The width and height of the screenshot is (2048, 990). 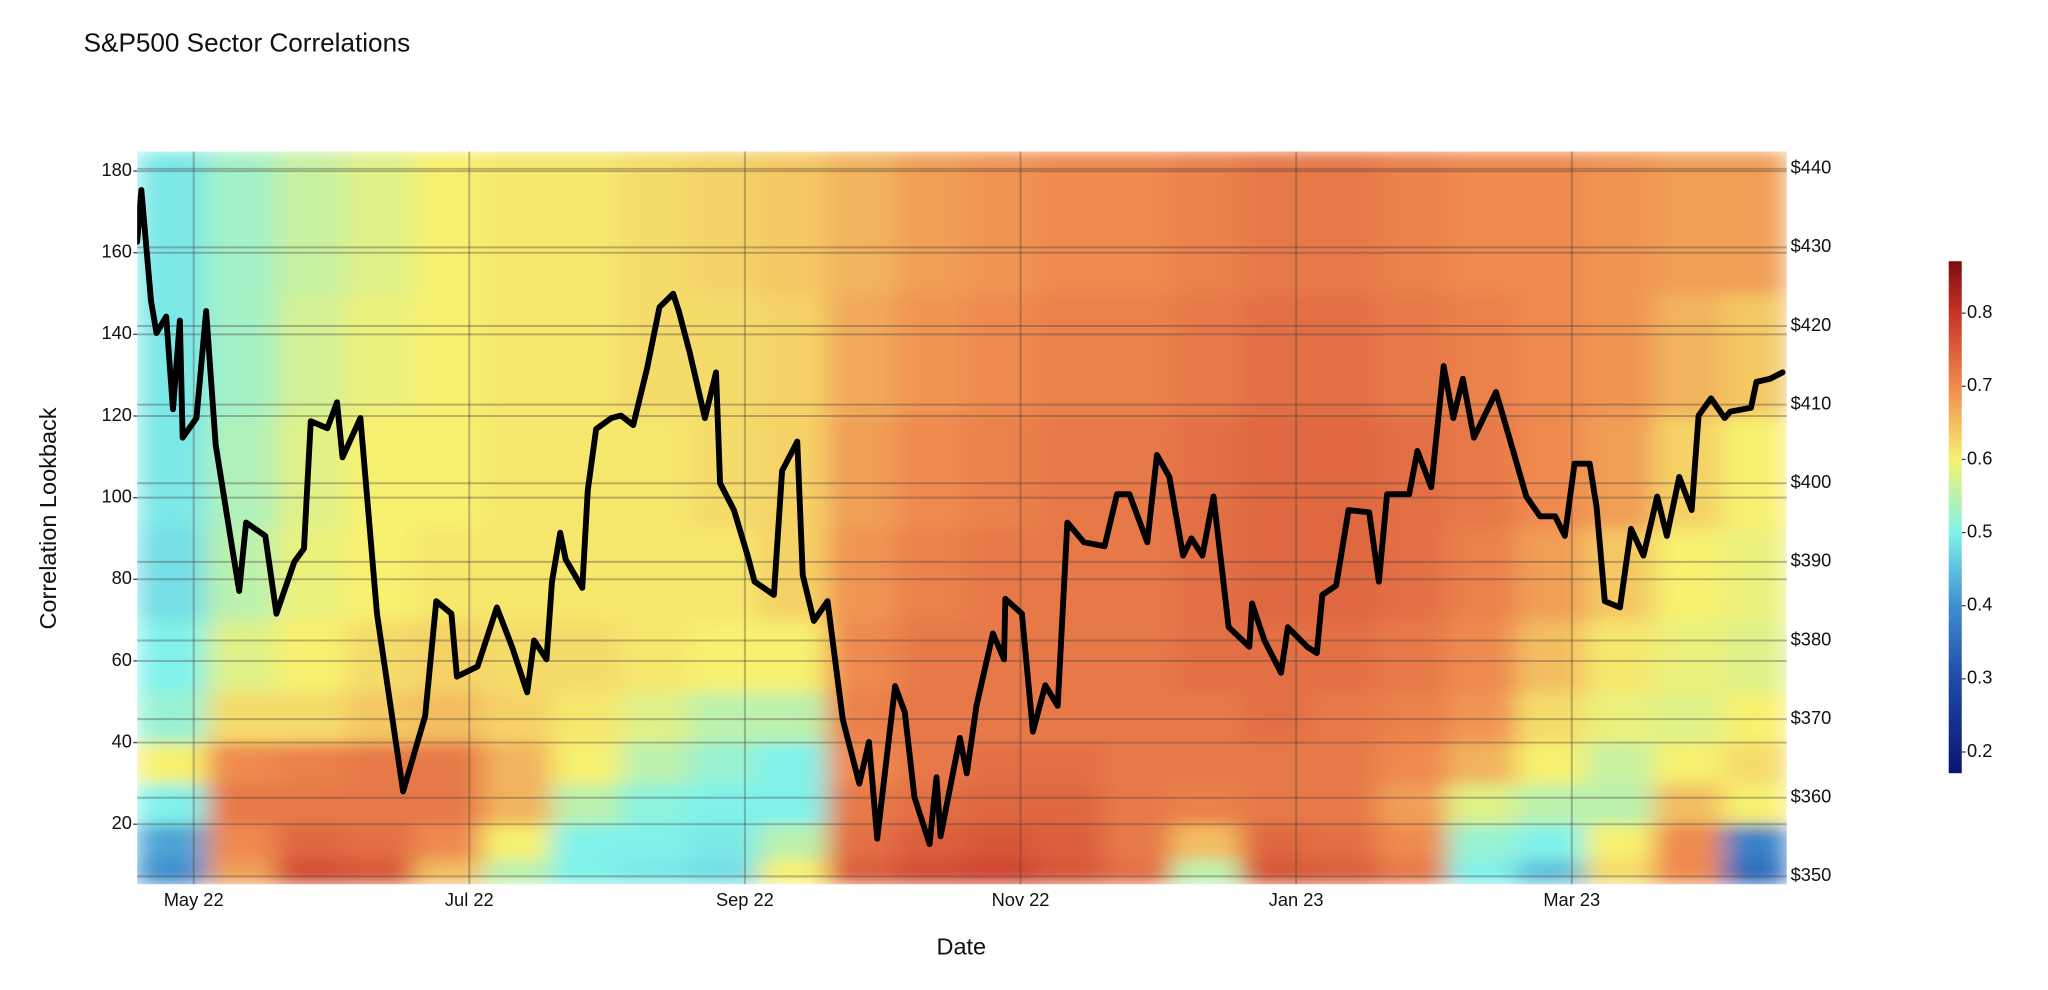 What do you see at coordinates (122, 822) in the screenshot?
I see `y-tick-label: 20` at bounding box center [122, 822].